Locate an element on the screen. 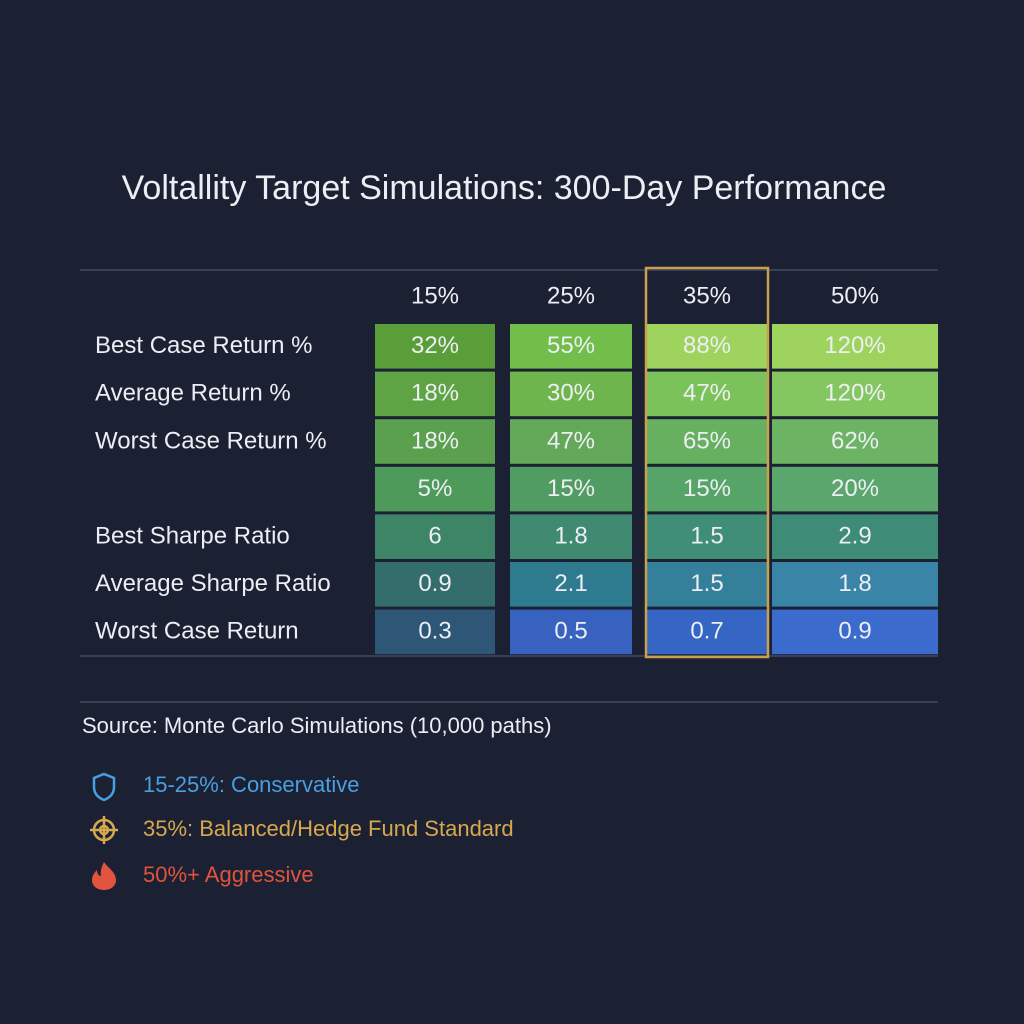  cell: 0.7 is located at coordinates (706, 631).